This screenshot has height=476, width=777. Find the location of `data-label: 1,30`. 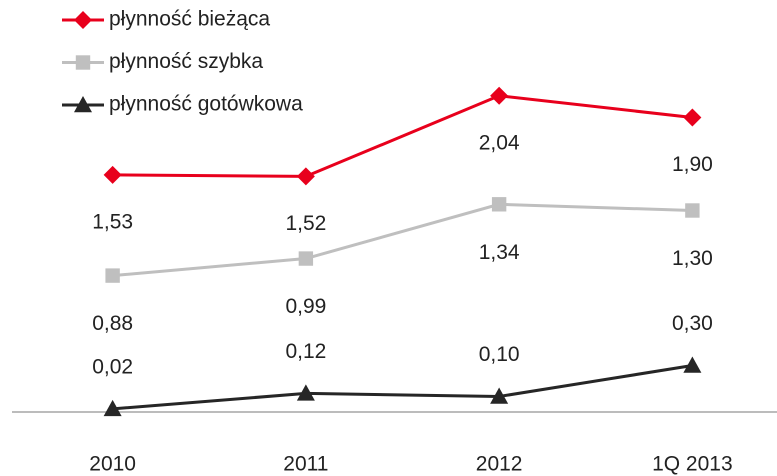

data-label: 1,30 is located at coordinates (692, 258).